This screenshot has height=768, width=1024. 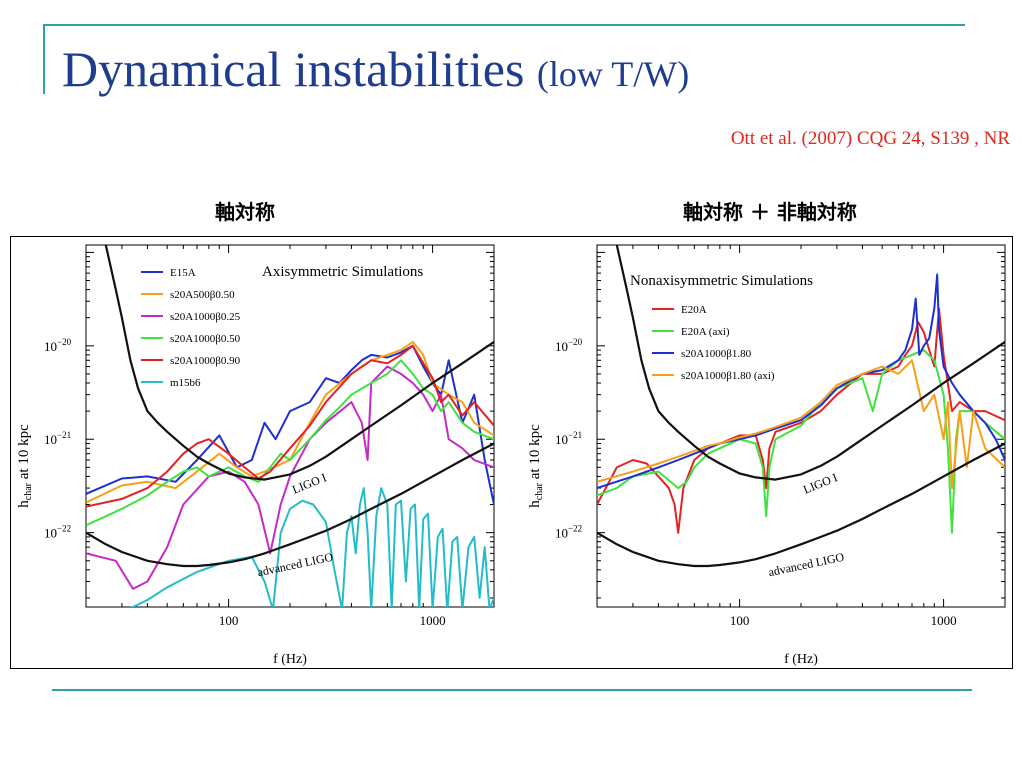 I want to click on left-series-m15b6, so click(x=312, y=547).